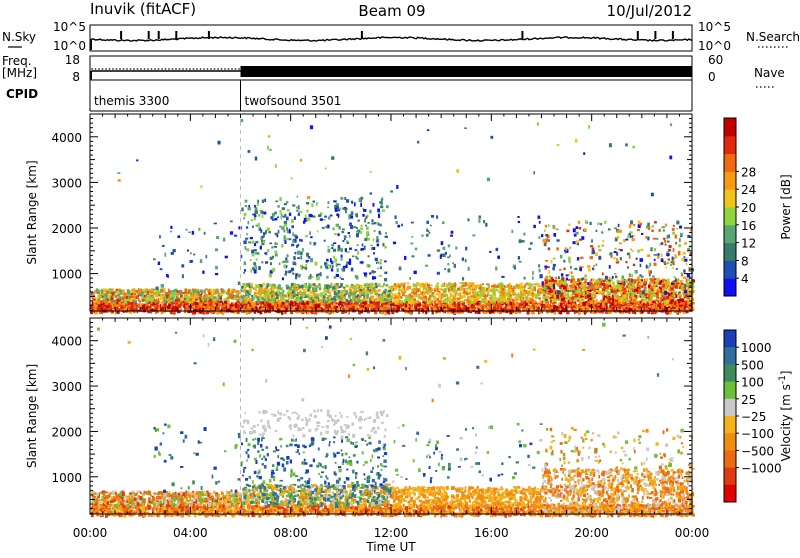 This screenshot has height=558, width=800. What do you see at coordinates (714, 27) in the screenshot?
I see `nsky-right-tick-top: 10^5` at bounding box center [714, 27].